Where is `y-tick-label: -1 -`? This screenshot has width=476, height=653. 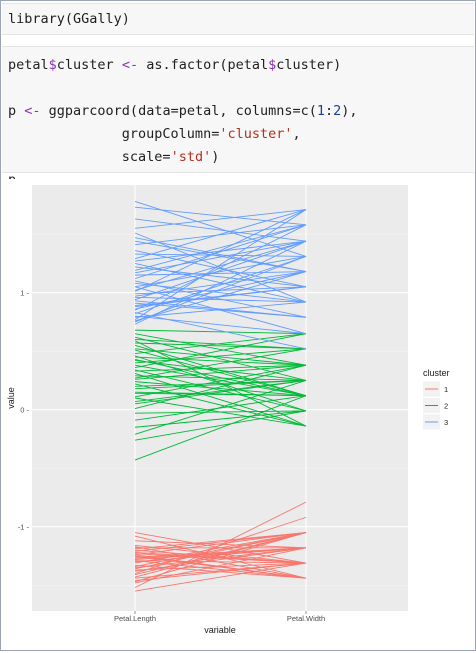 y-tick-label: -1 - is located at coordinates (24, 527).